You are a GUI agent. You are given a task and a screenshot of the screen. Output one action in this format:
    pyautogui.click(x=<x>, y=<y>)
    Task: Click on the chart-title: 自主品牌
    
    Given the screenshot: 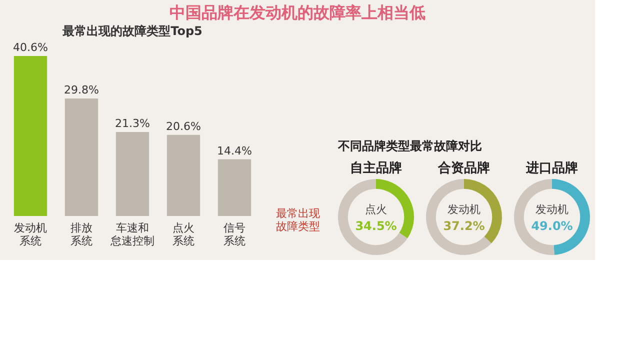 What is the action you would take?
    pyautogui.click(x=376, y=168)
    